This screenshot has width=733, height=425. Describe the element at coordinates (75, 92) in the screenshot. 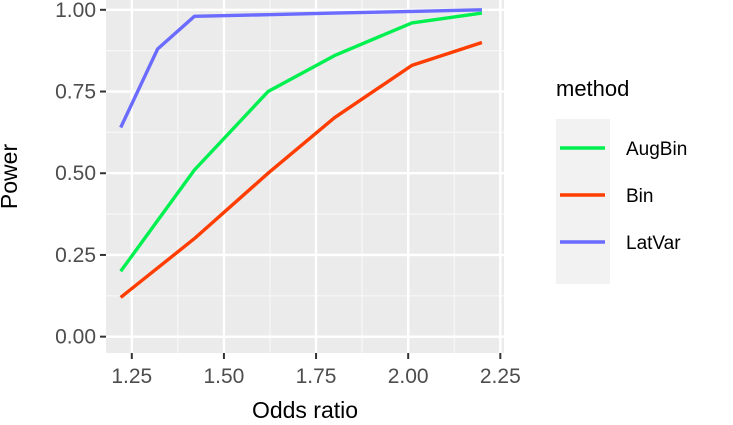

I see `y-tick-label: 0.75` at that location.